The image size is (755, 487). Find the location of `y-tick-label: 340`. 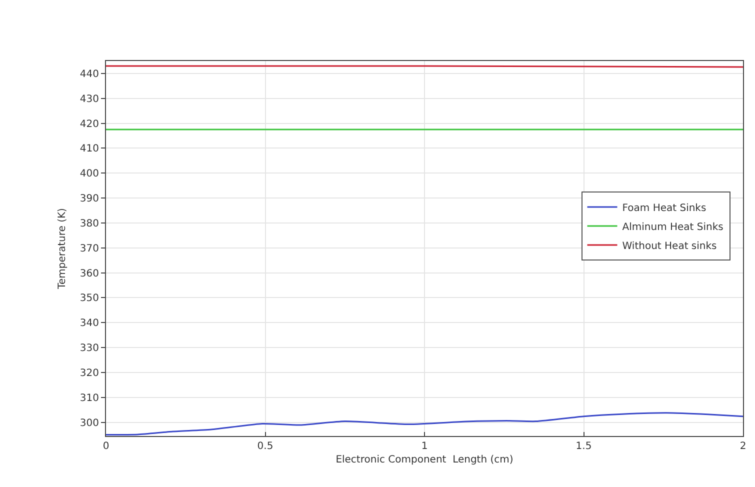

y-tick-label: 340 is located at coordinates (89, 324).